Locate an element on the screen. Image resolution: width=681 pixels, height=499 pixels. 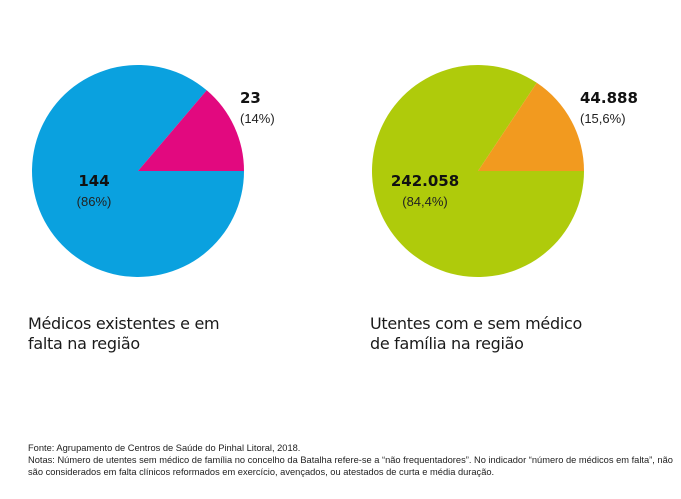
data-label-major-value: 144 is located at coordinates (93, 181).